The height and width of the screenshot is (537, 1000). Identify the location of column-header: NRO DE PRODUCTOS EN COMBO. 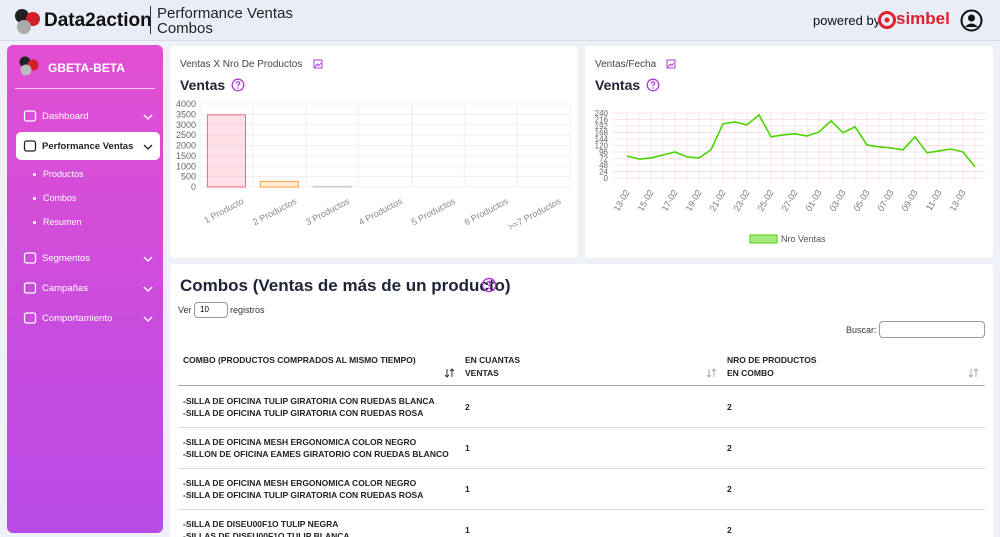
(772, 366).